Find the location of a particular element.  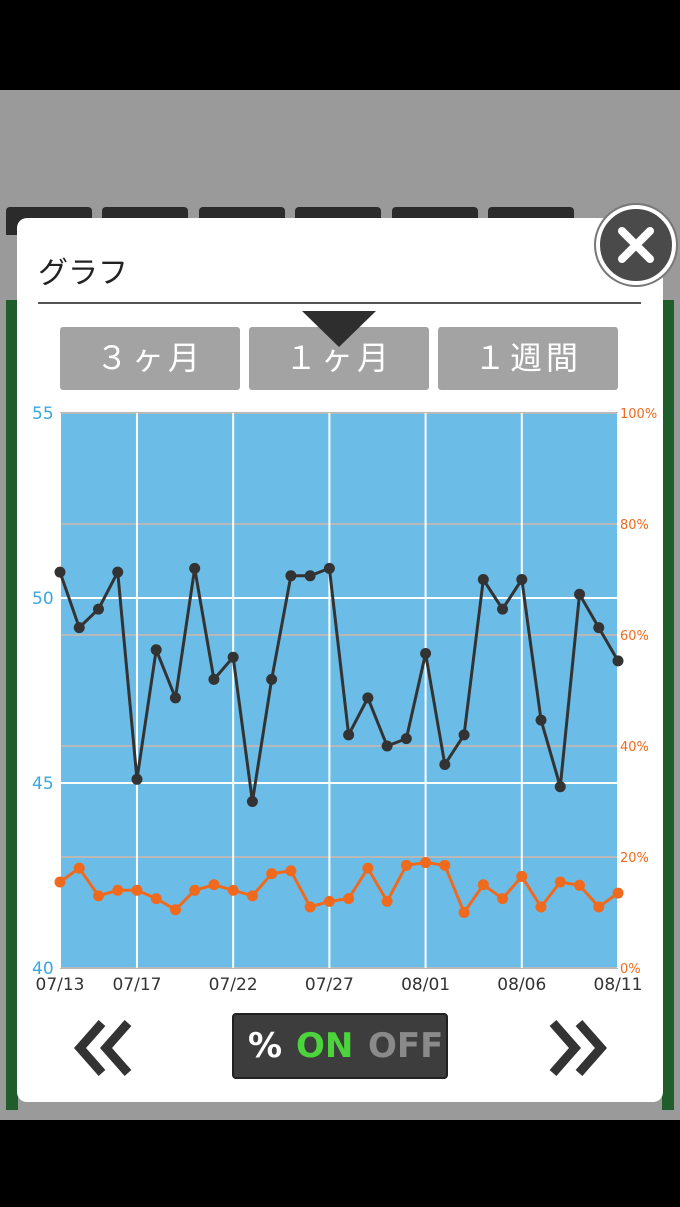

left-axis-tick-label: 40 is located at coordinates (43, 969).